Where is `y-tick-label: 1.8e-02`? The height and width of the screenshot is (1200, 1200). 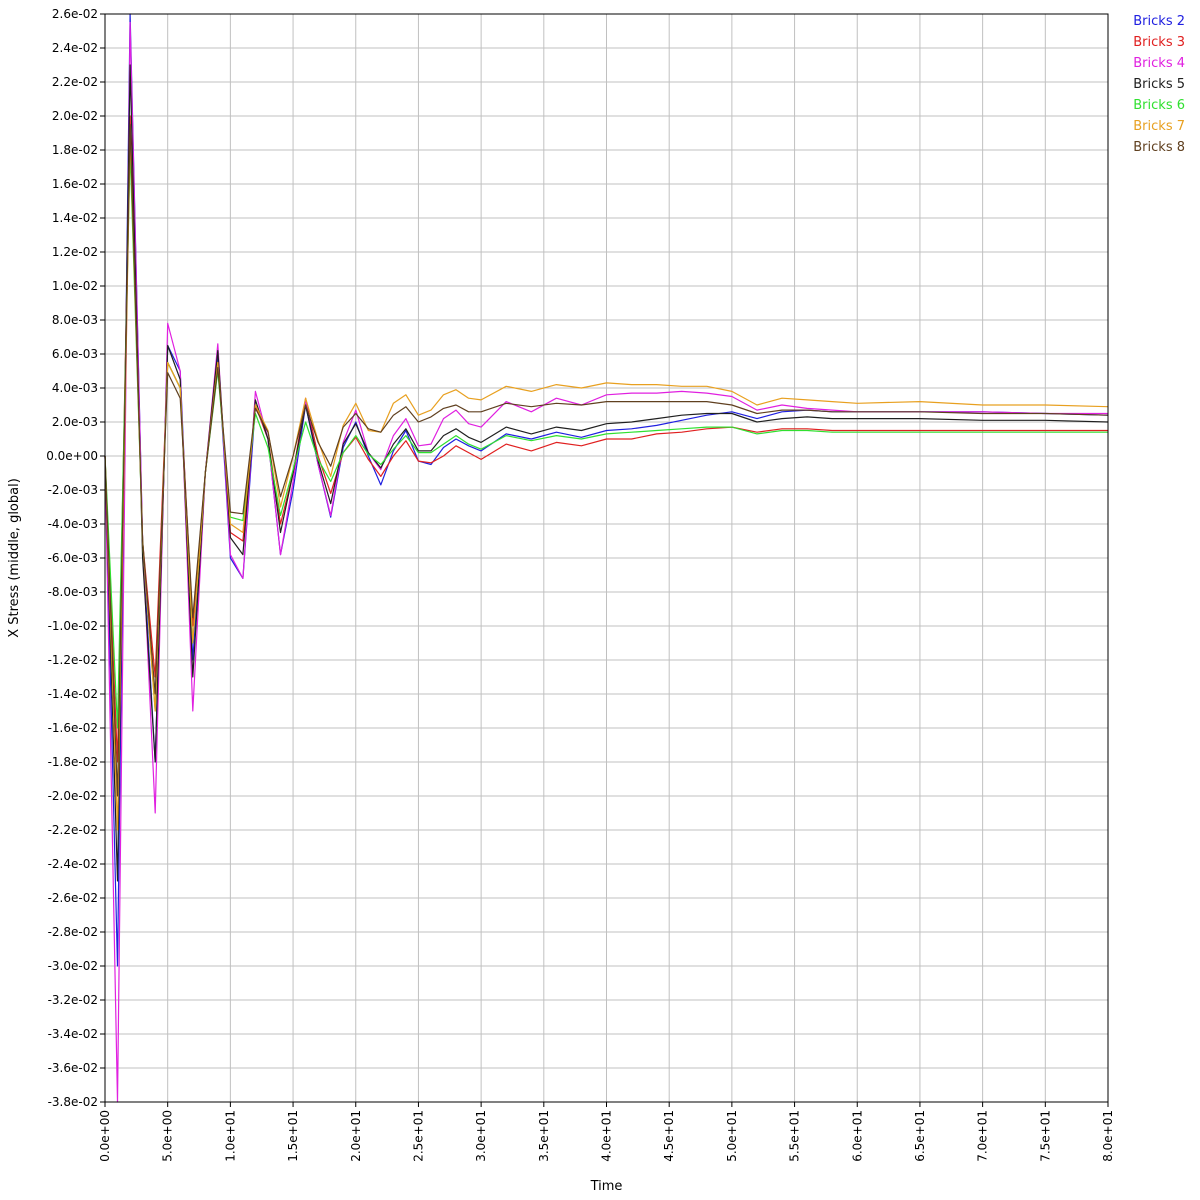 y-tick-label: 1.8e-02 is located at coordinates (75, 150).